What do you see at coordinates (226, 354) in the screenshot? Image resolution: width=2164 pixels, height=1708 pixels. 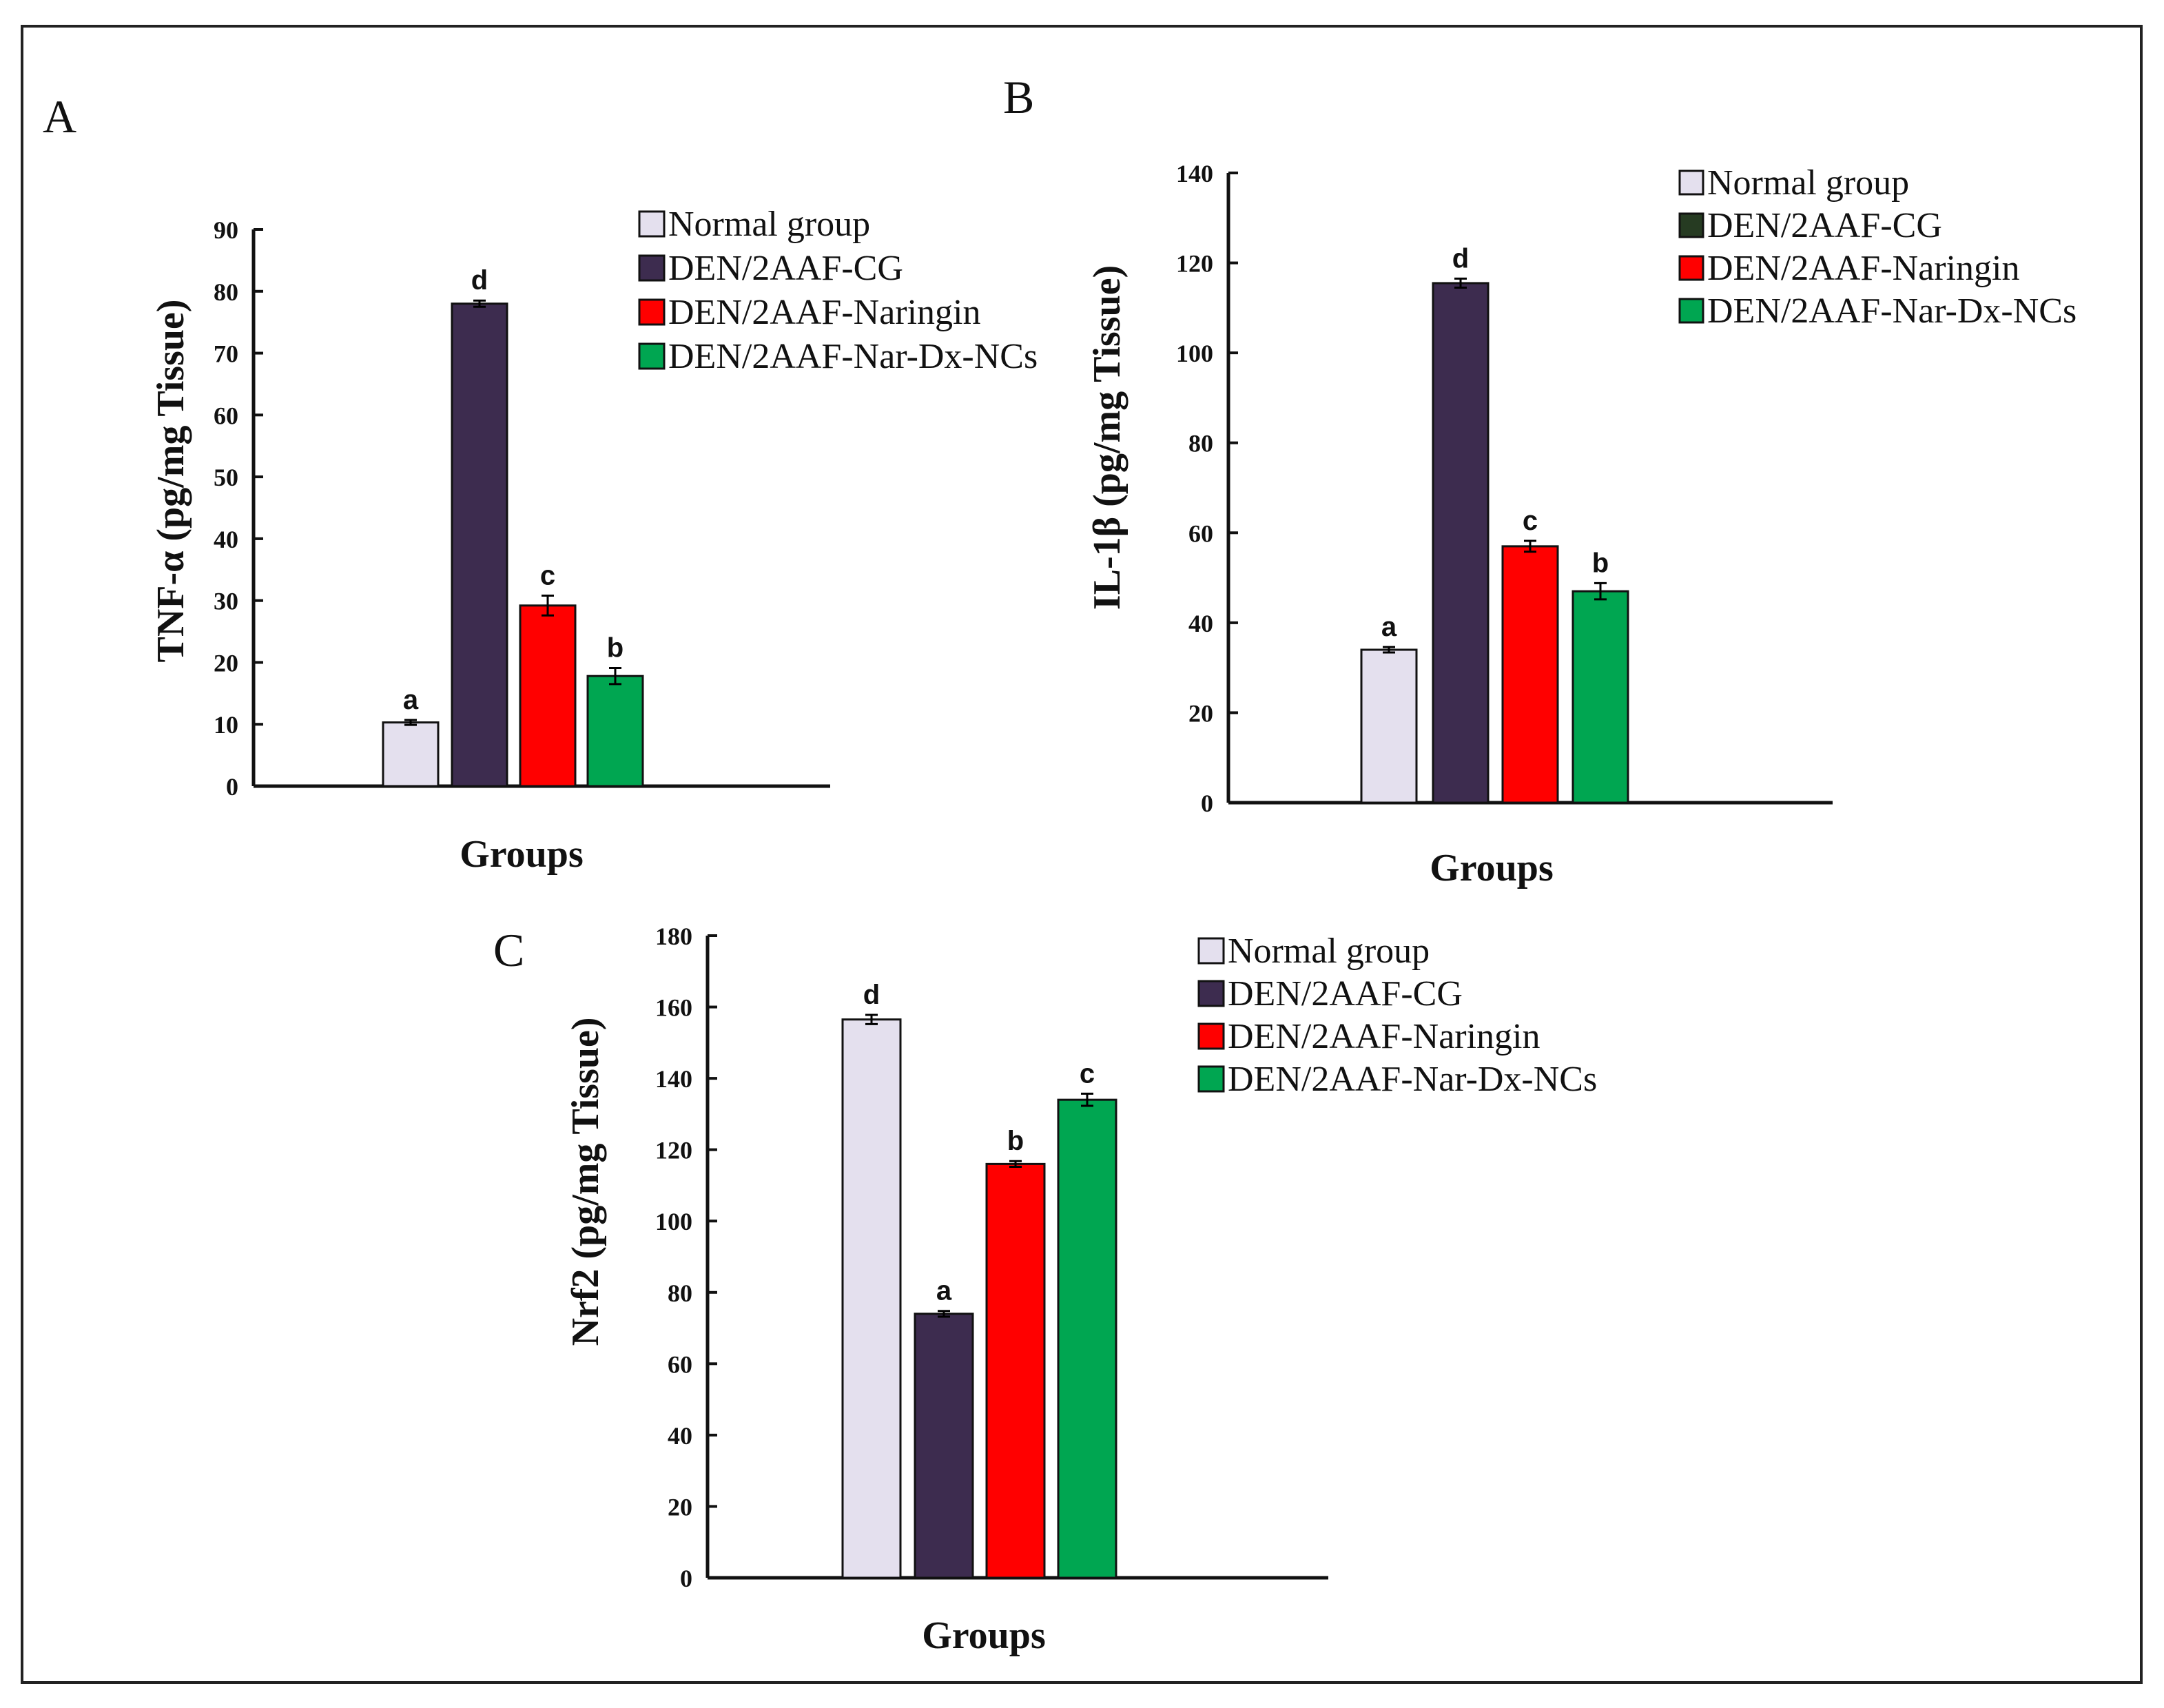 I see `y-tick-label-a: 70` at bounding box center [226, 354].